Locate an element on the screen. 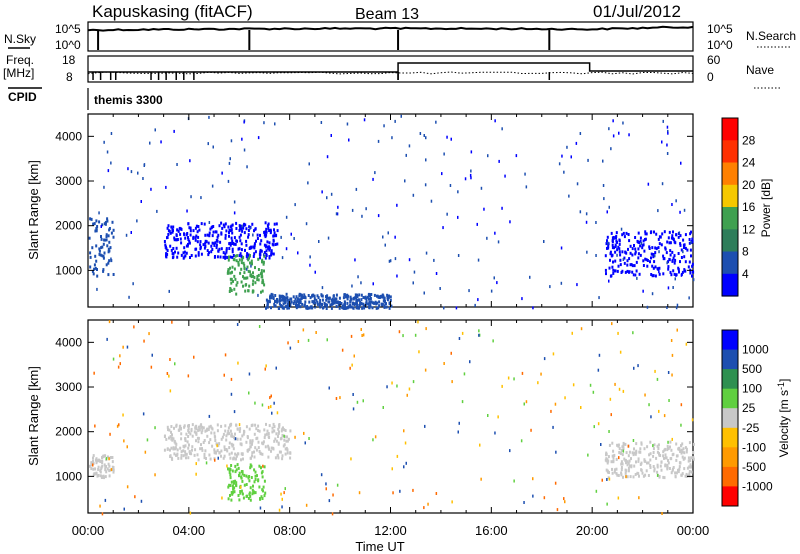  power-bar-label-2: 12 is located at coordinates (749, 229).